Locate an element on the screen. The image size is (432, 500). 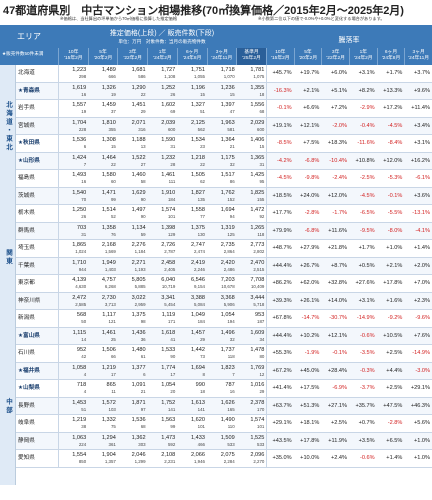
price-value: 2,096 is located at coordinates (257, 455).